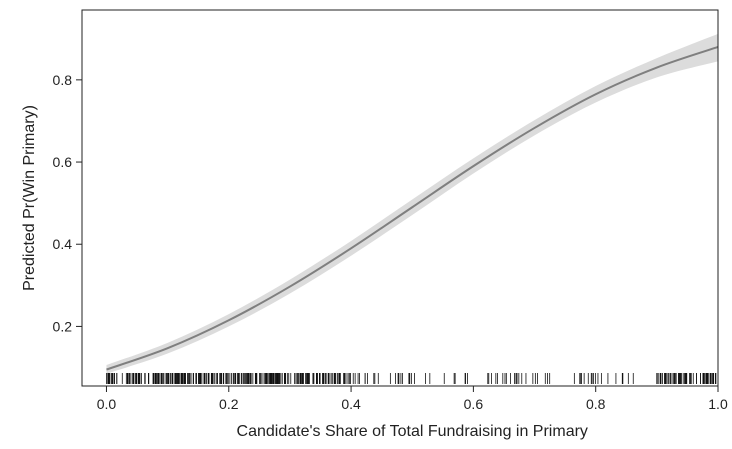 This screenshot has height=449, width=732. Describe the element at coordinates (718, 404) in the screenshot. I see `x-tick-label: 1.0` at that location.